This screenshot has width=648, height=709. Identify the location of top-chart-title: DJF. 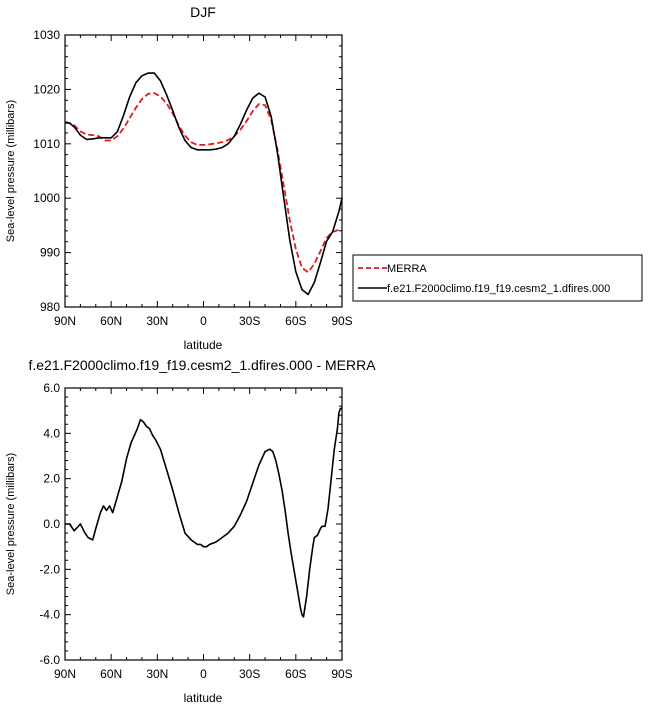
(203, 12).